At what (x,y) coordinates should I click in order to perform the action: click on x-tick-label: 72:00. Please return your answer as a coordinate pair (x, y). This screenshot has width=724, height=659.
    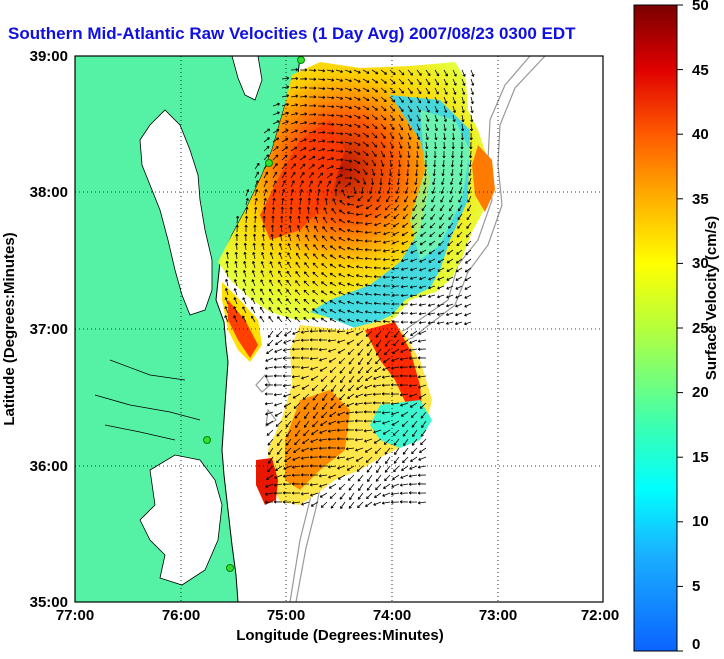
    Looking at the image, I should click on (600, 615).